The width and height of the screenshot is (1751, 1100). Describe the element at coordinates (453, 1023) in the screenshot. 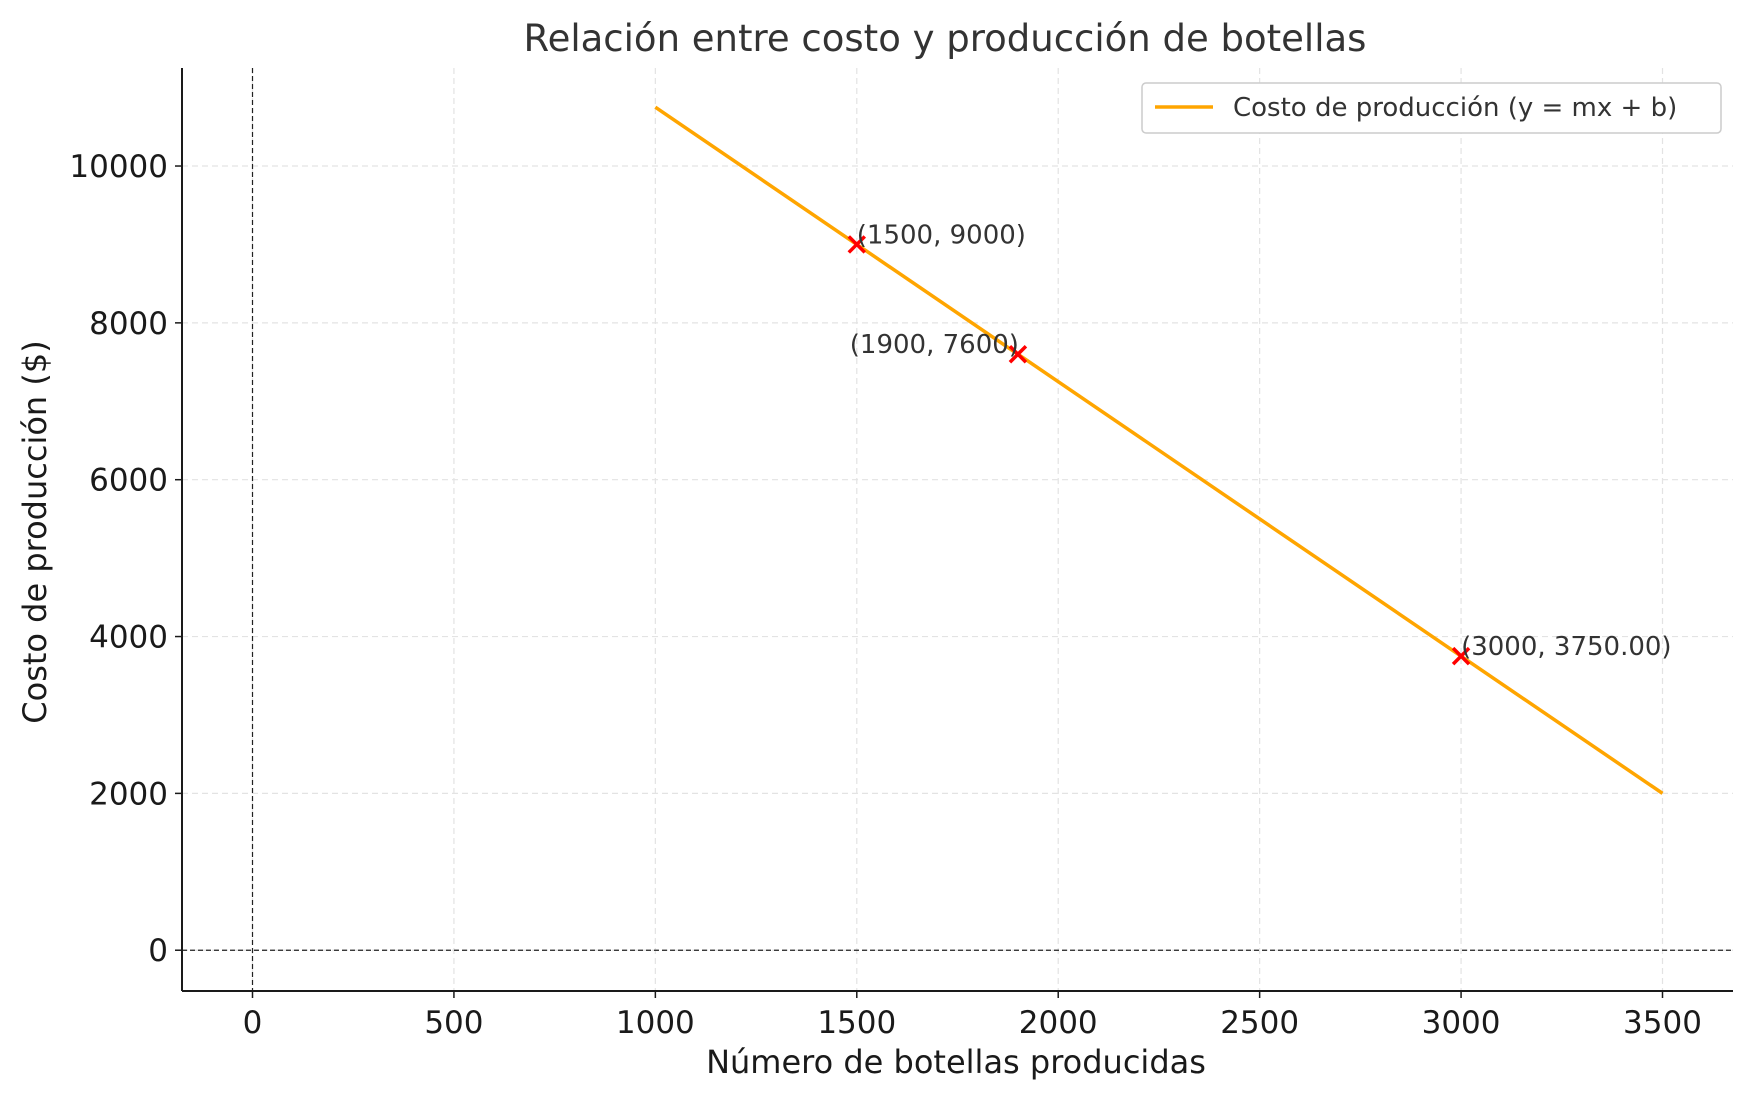

I see `x-tick-label: 500` at that location.